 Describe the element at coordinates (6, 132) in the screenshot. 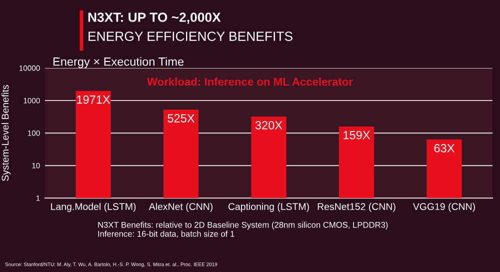

I see `y-axis-title: System-Level Benefits` at that location.